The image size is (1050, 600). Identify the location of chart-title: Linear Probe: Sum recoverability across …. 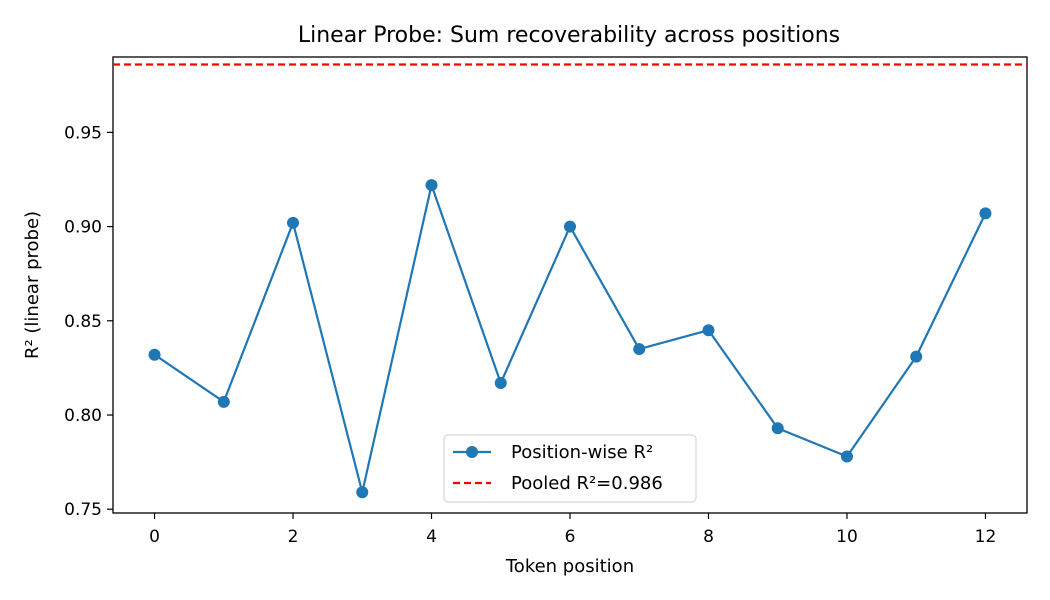
(569, 35).